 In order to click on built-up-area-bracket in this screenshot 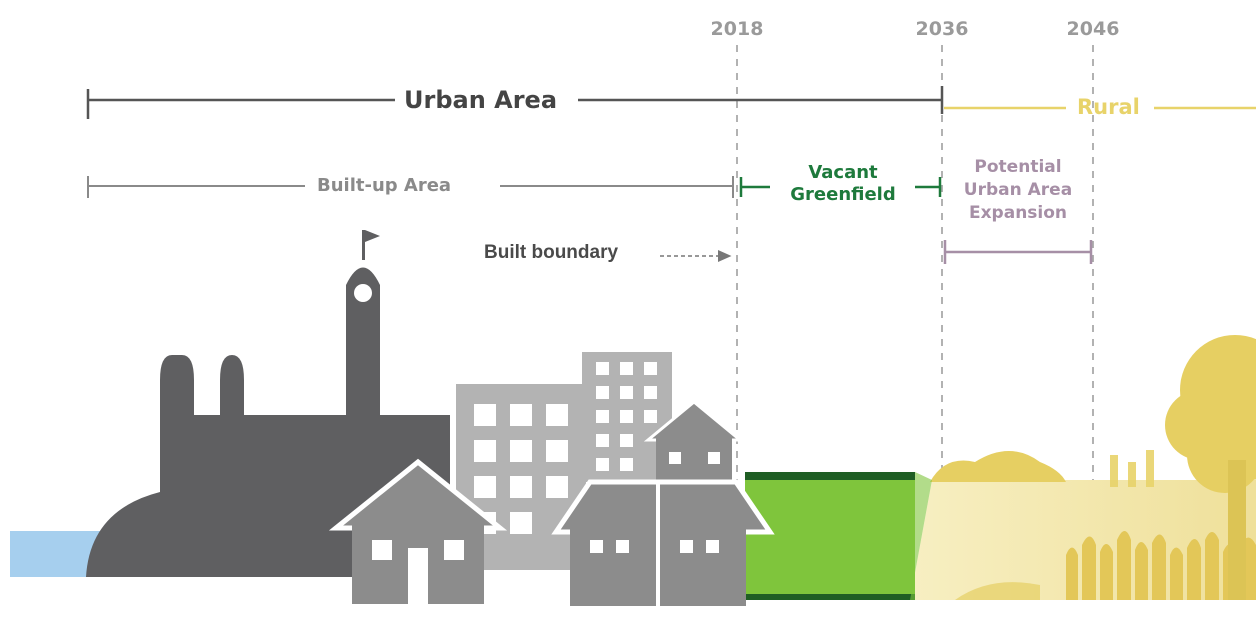, I will do `click(410, 187)`.